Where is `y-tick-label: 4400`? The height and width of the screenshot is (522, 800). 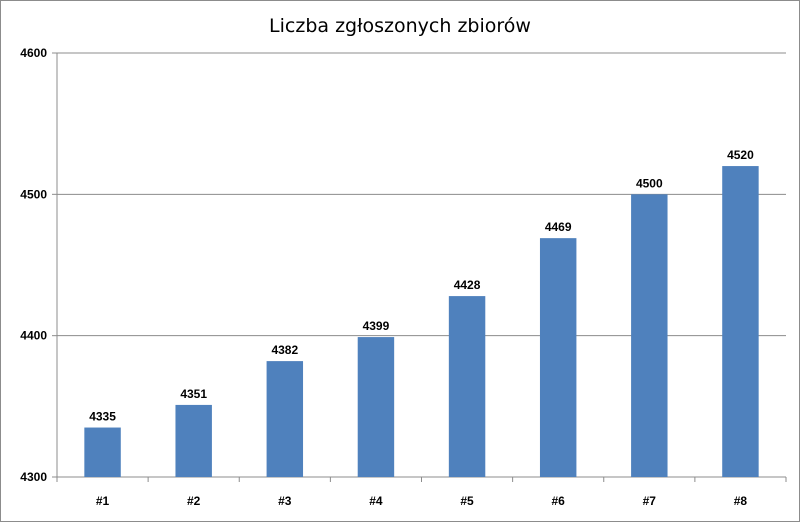
y-tick-label: 4400 is located at coordinates (33, 336).